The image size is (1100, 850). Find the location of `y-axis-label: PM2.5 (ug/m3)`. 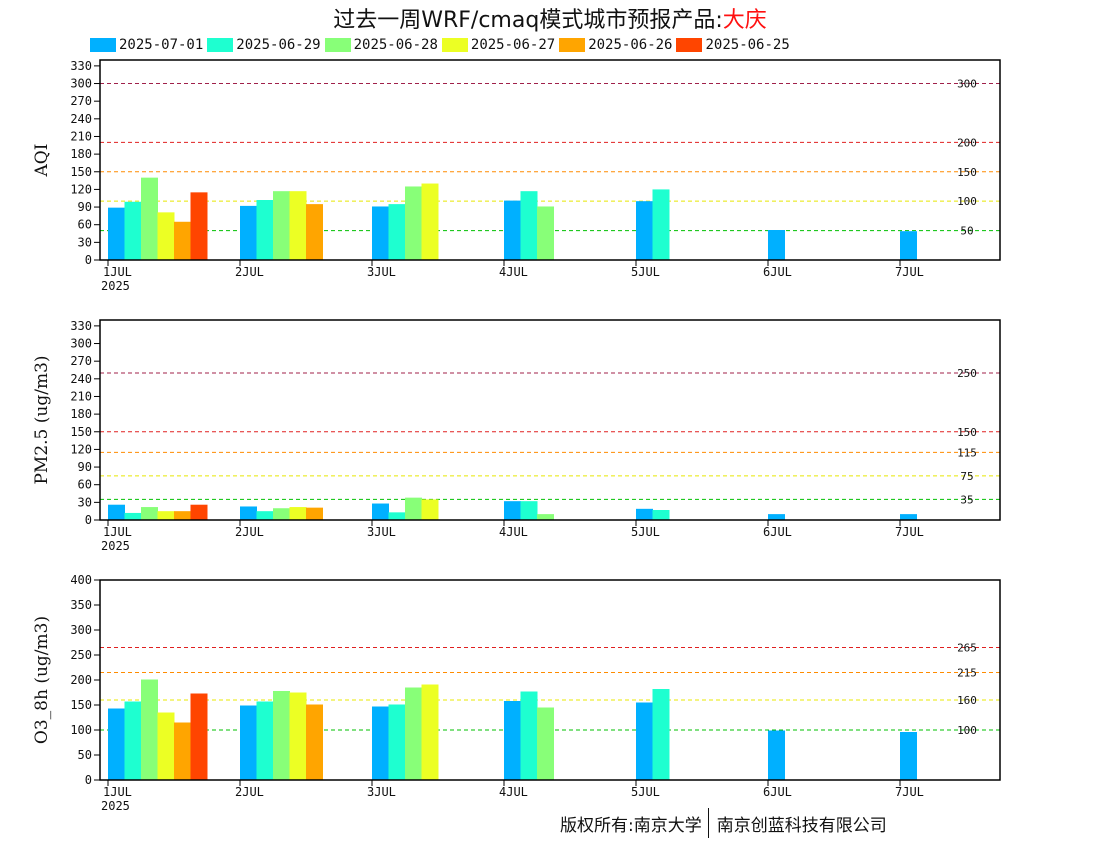

y-axis-label: PM2.5 (ug/m3) is located at coordinates (42, 419).